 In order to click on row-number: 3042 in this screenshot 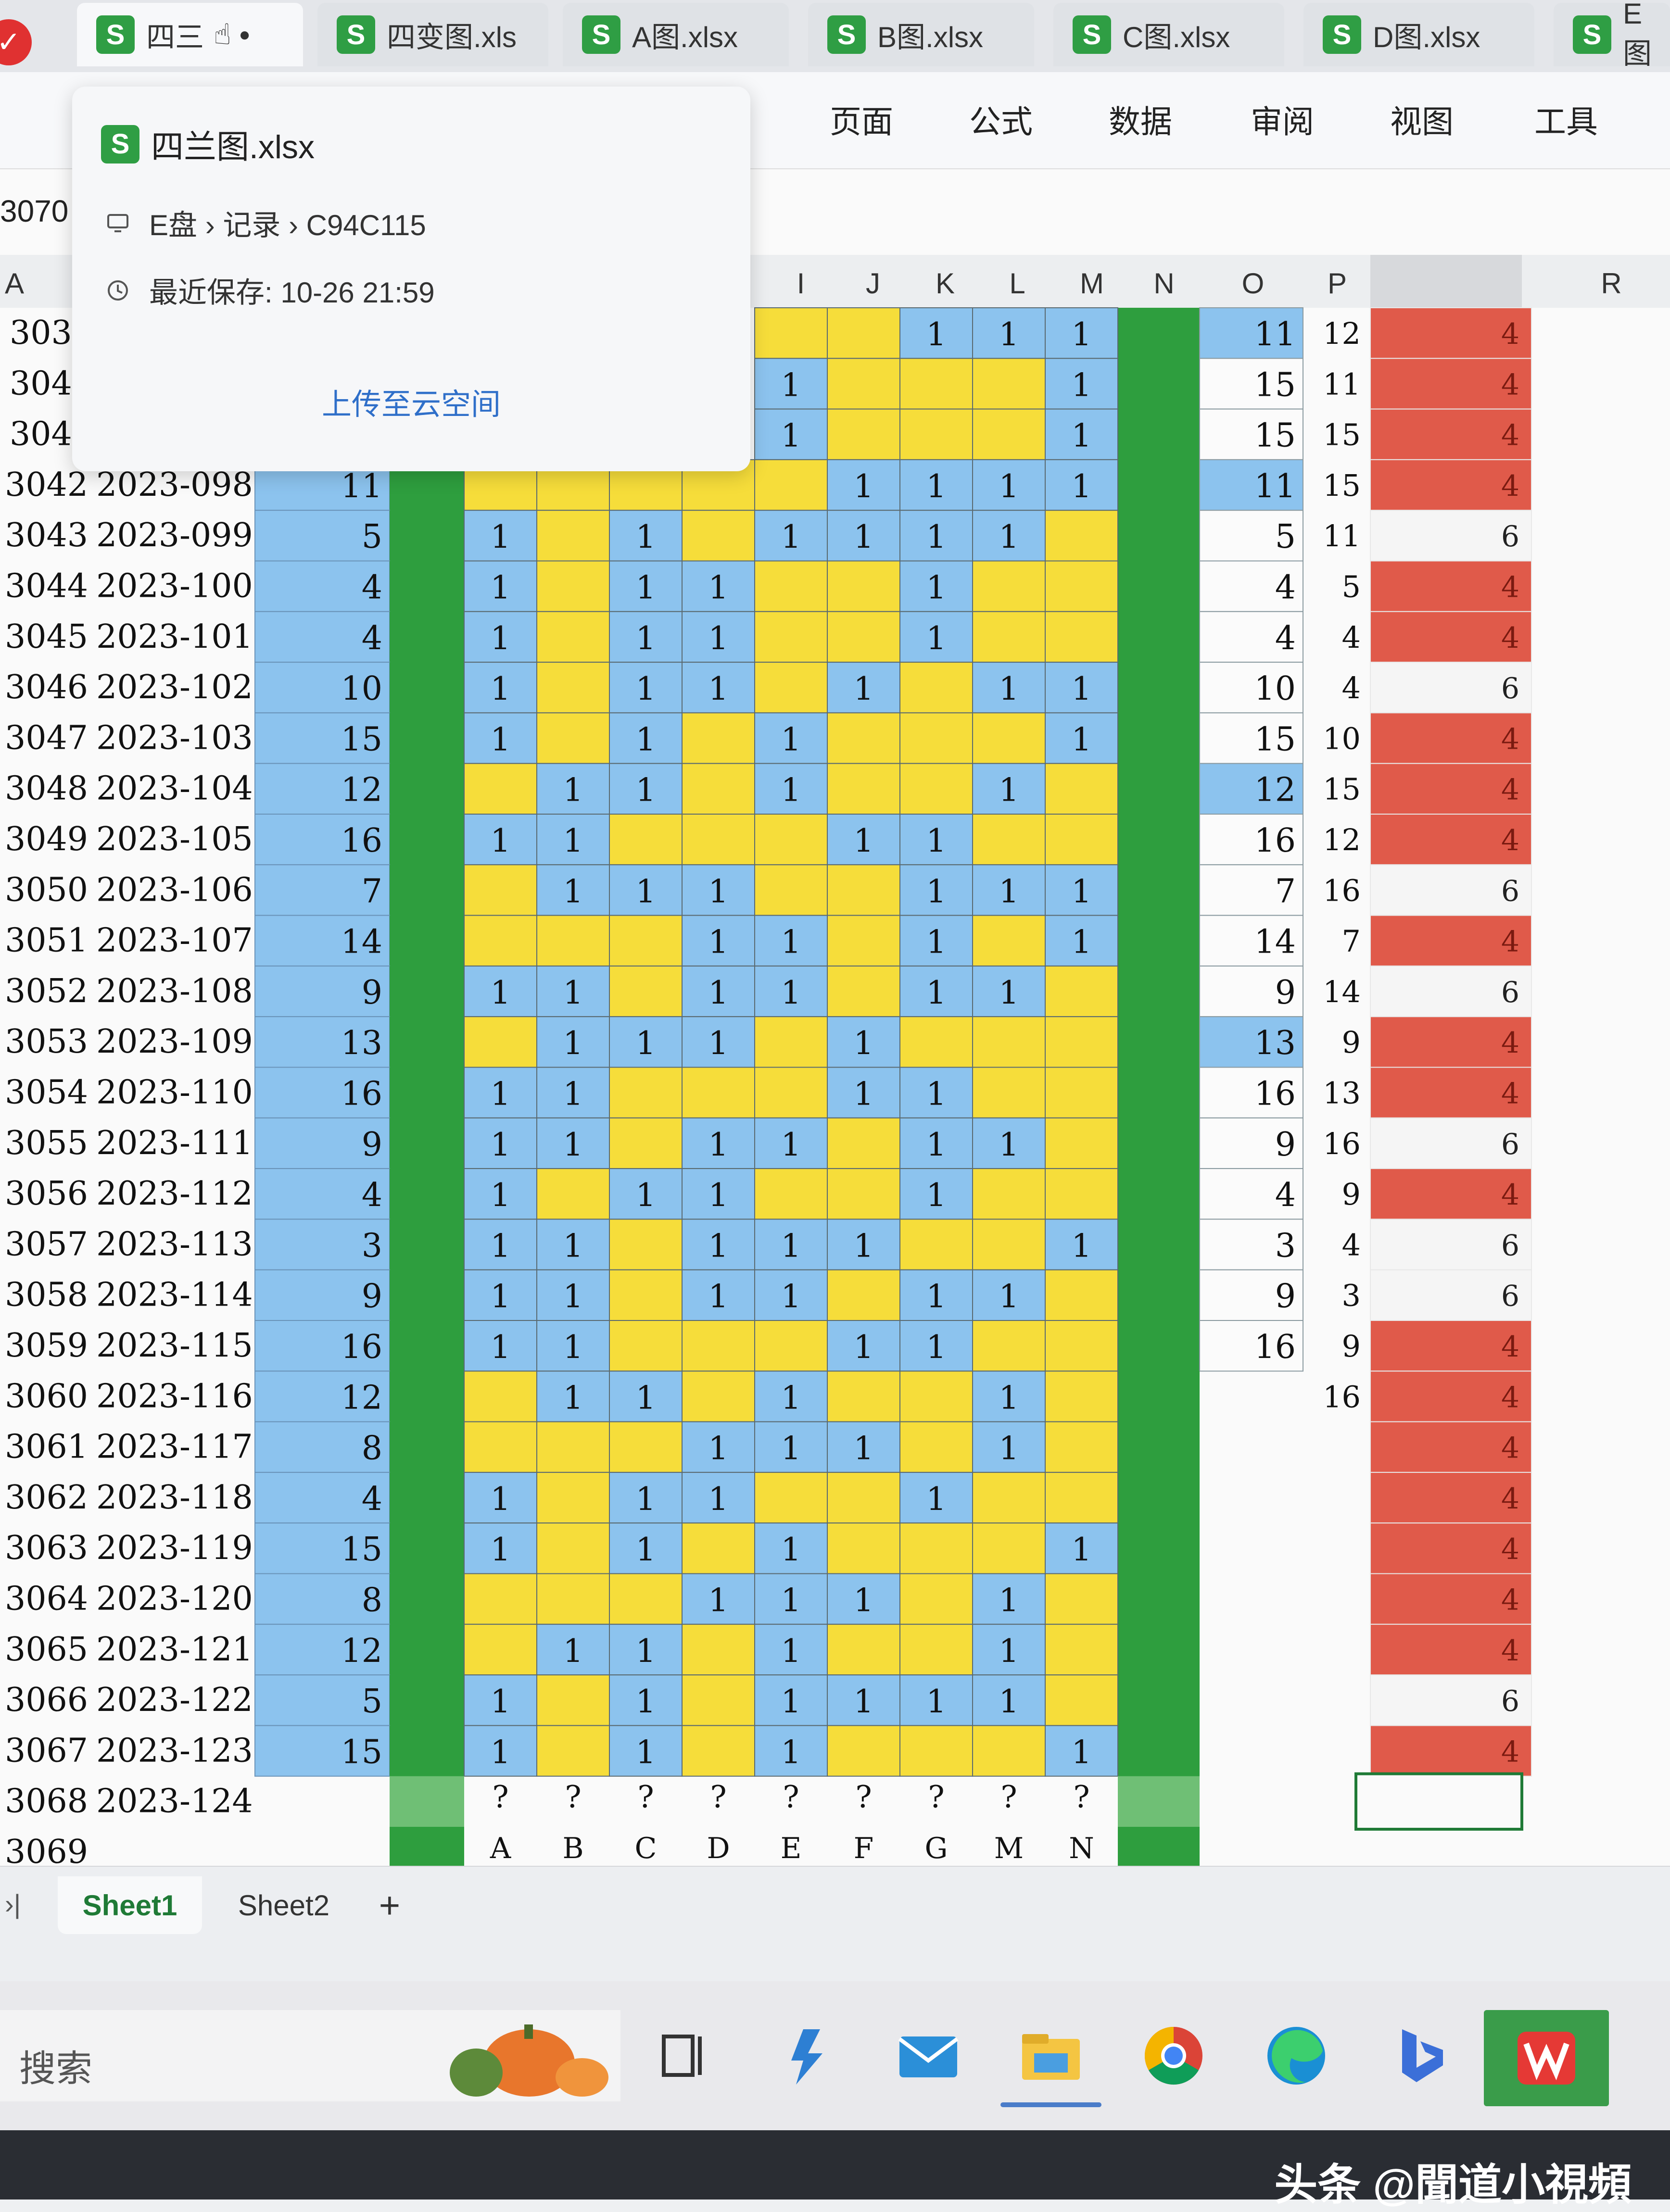, I will do `click(46, 485)`.